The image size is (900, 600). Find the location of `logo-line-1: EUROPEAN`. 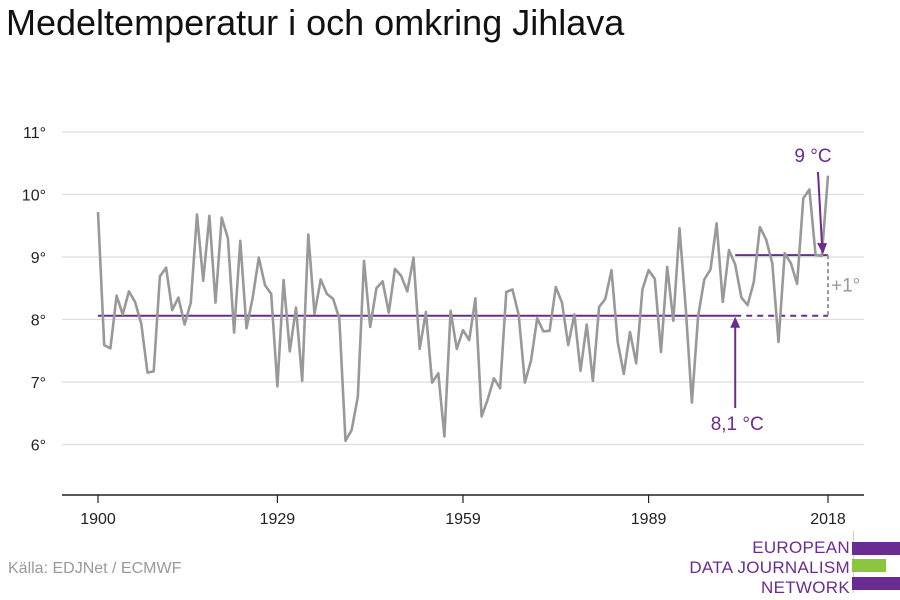

logo-line-1: EUROPEAN is located at coordinates (801, 547).